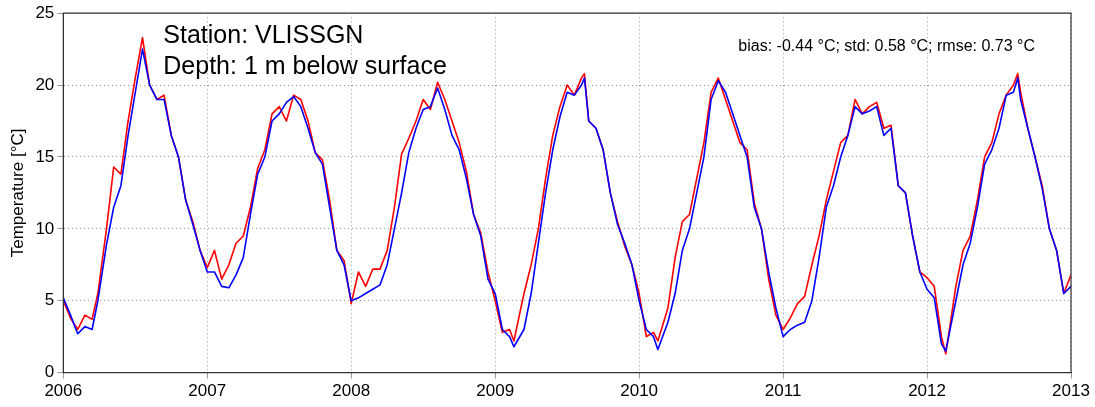 This screenshot has width=1095, height=407. Describe the element at coordinates (1071, 391) in the screenshot. I see `x-tick-label: 2013` at that location.